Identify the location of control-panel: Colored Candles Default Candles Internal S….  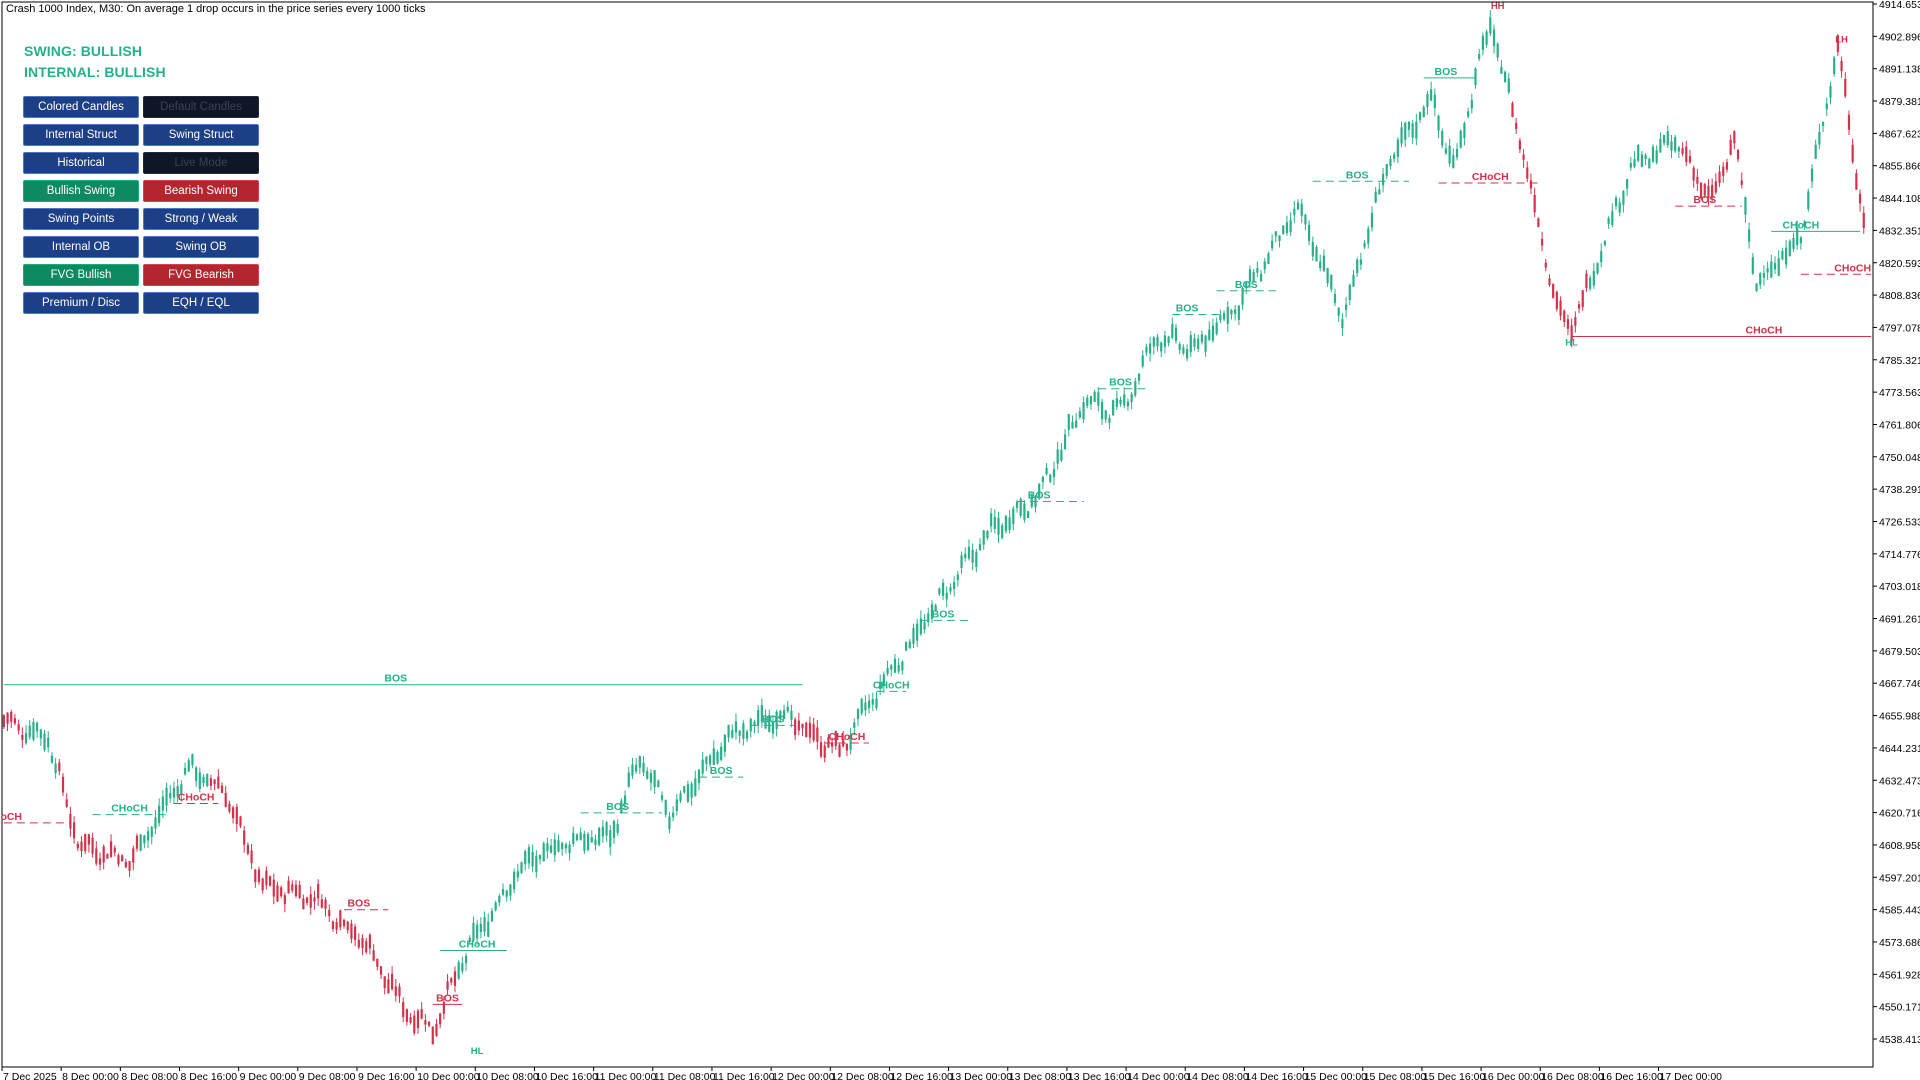
(141, 205).